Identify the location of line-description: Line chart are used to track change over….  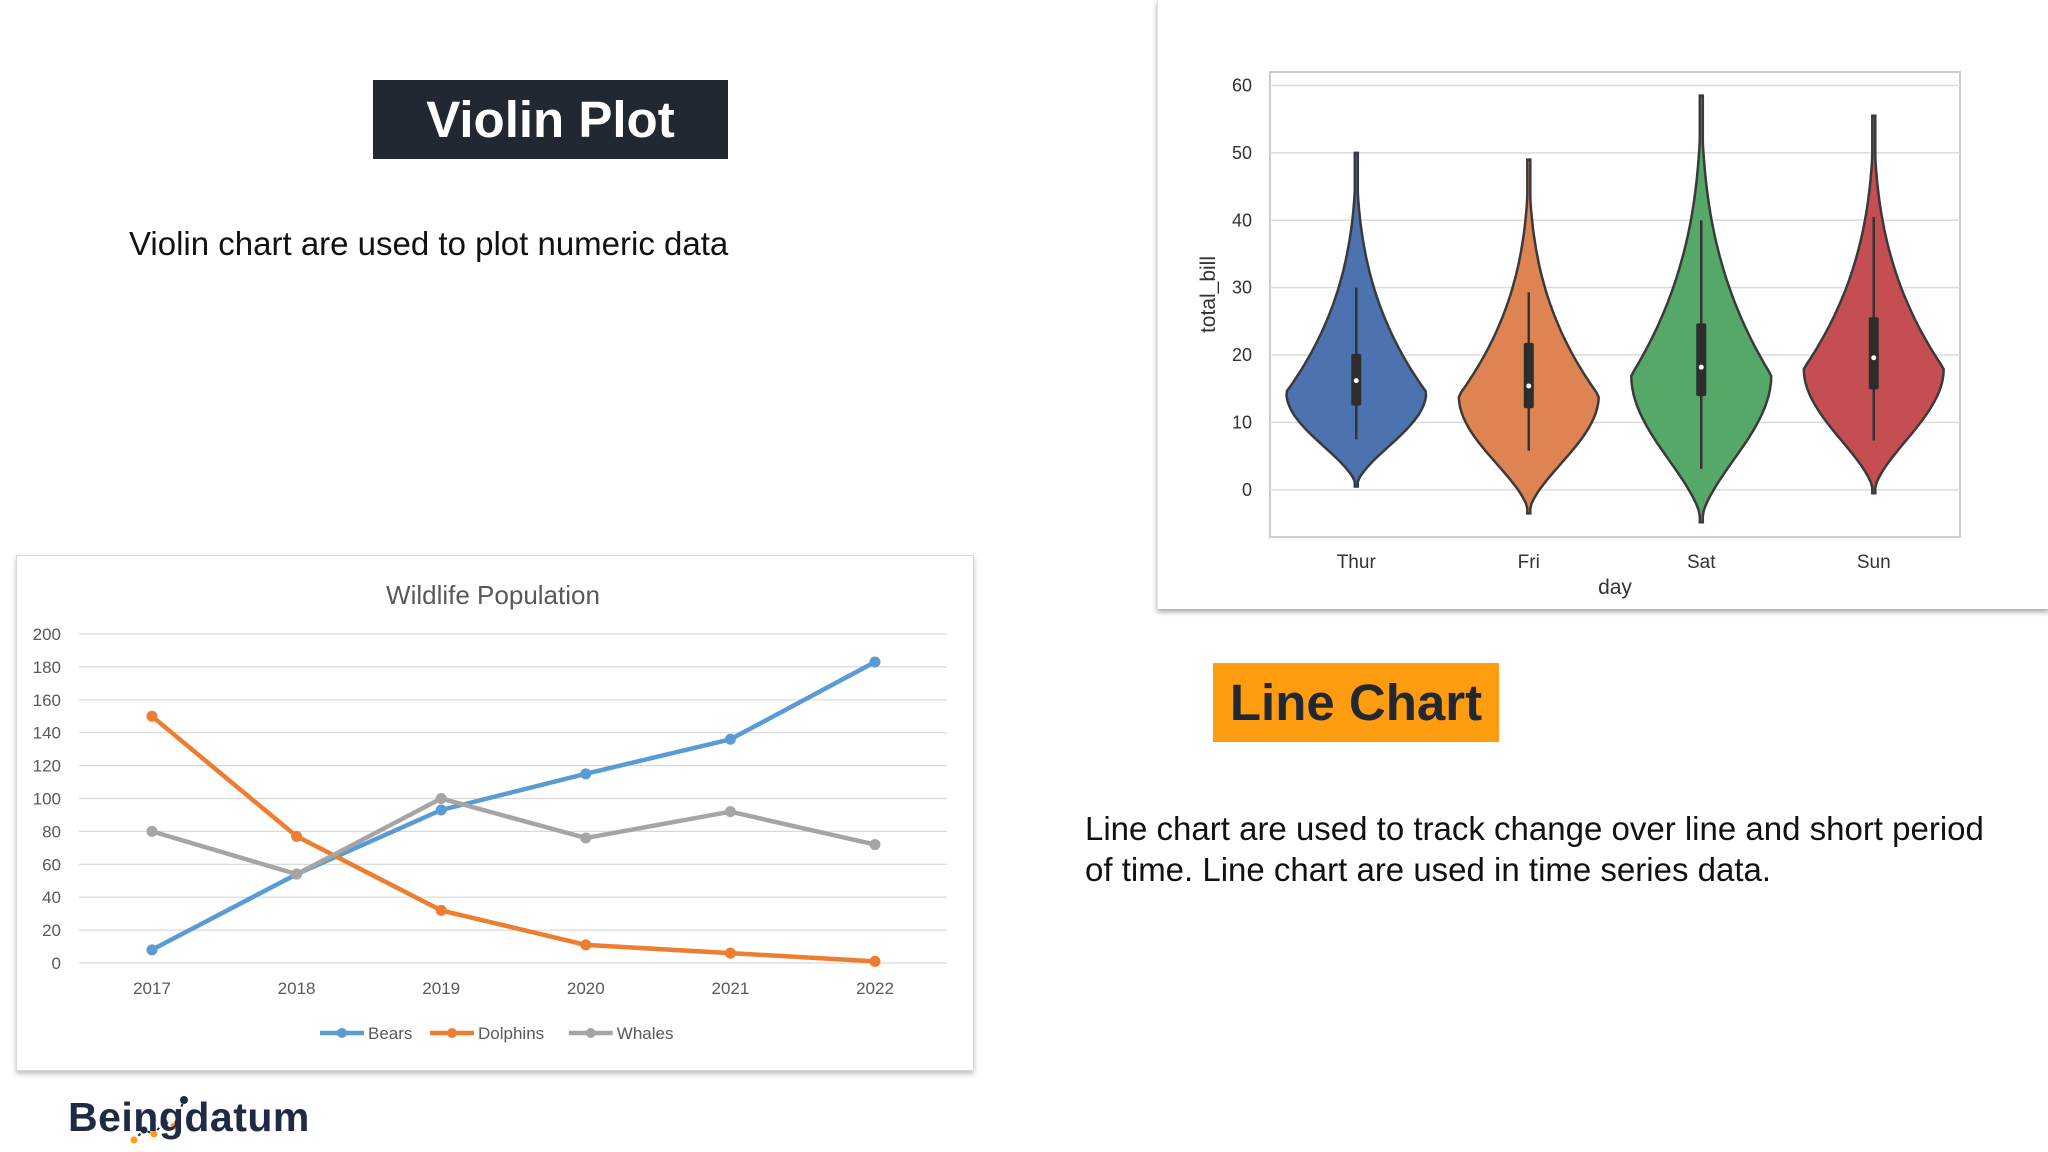
(1534, 849).